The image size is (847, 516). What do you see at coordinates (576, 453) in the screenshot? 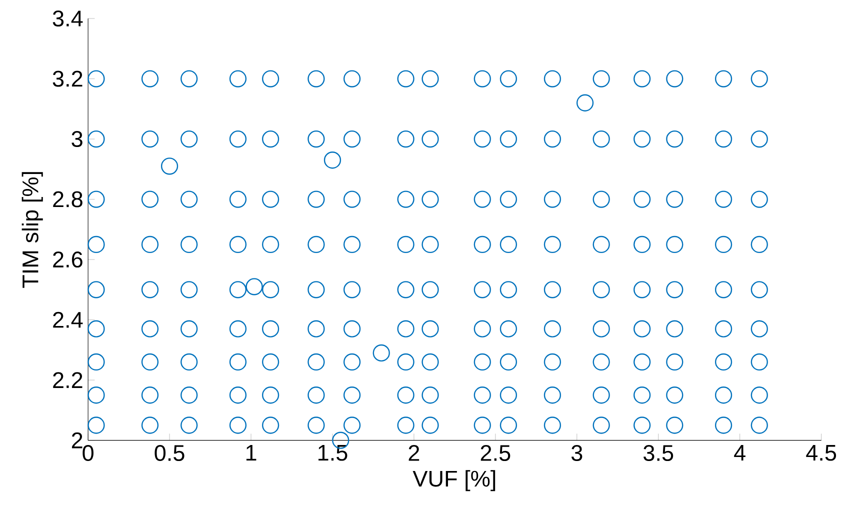
I see `x-tick-label: 3` at bounding box center [576, 453].